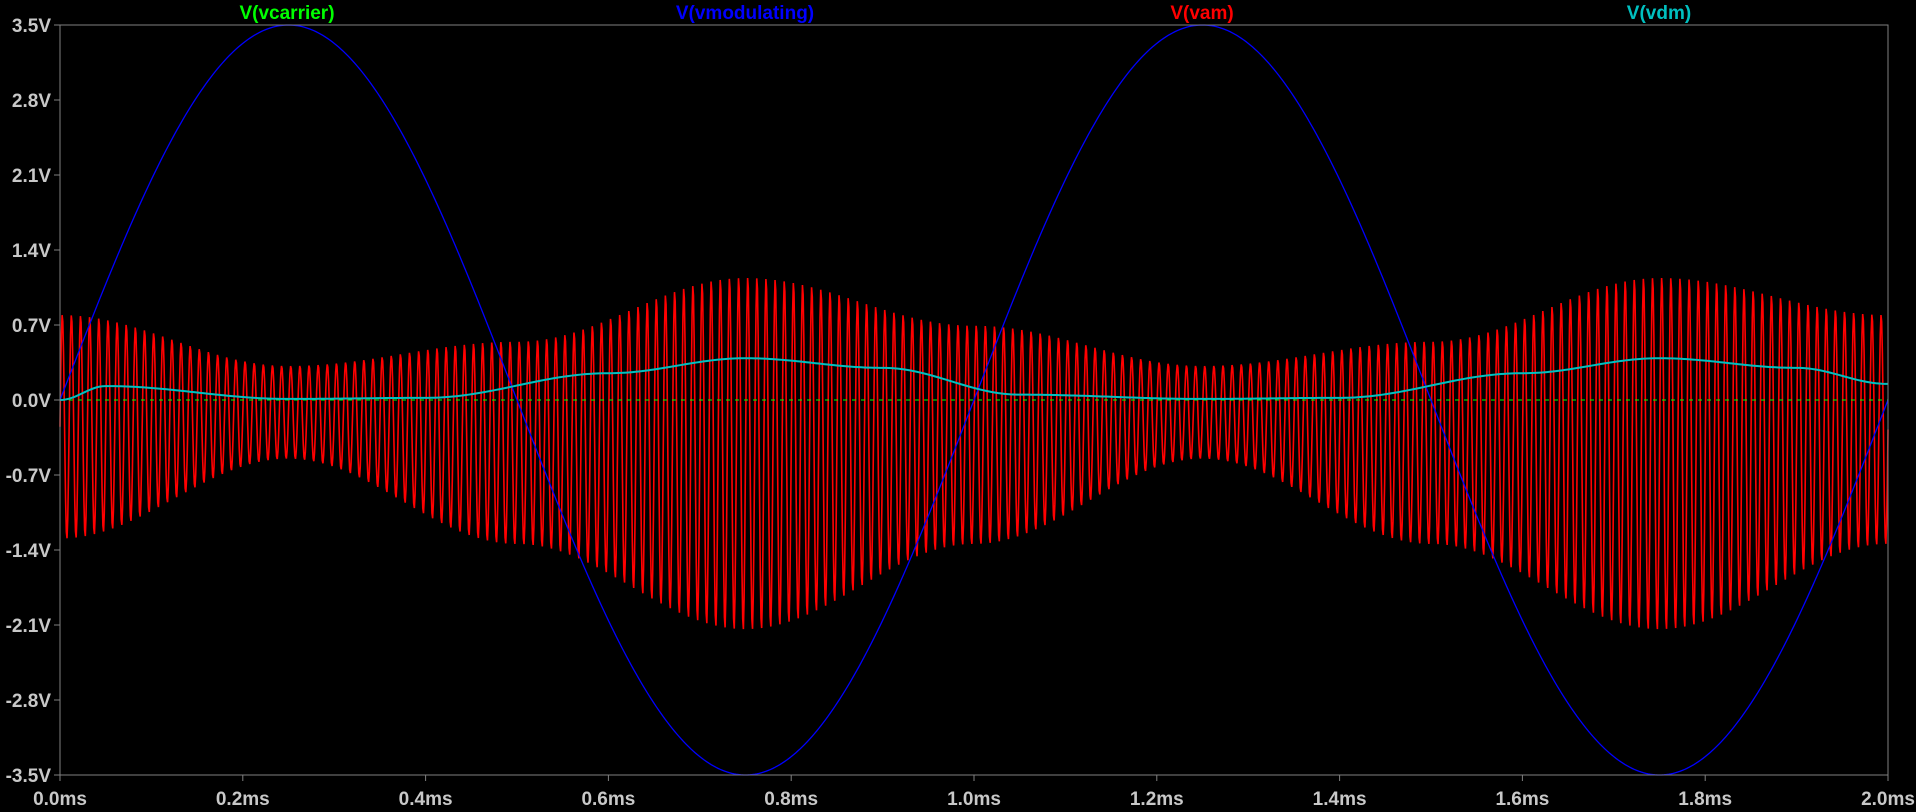 The image size is (1916, 812). What do you see at coordinates (1157, 799) in the screenshot?
I see `x-tick-label: 1.2ms` at bounding box center [1157, 799].